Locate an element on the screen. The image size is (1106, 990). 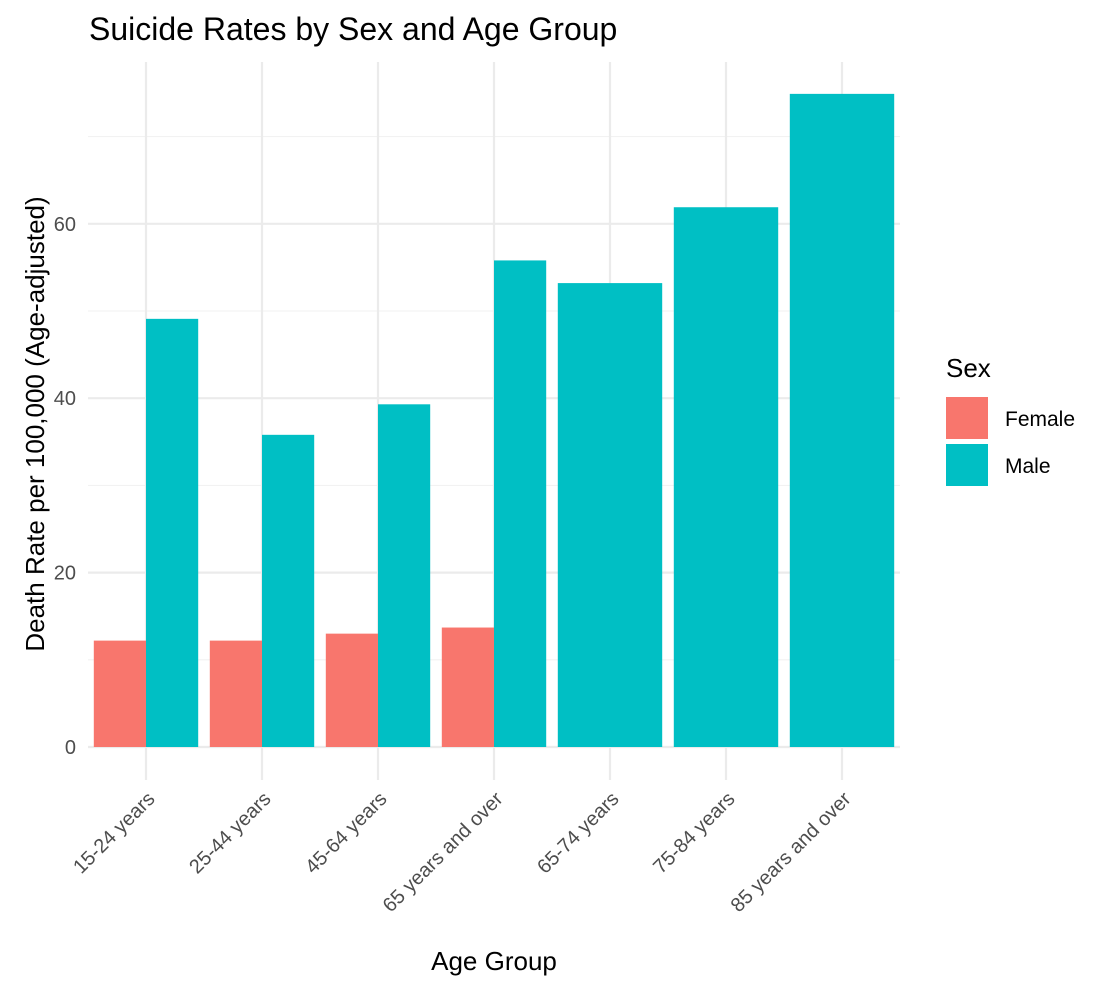
x-tick-label: 65 years and over is located at coordinates (443, 852).